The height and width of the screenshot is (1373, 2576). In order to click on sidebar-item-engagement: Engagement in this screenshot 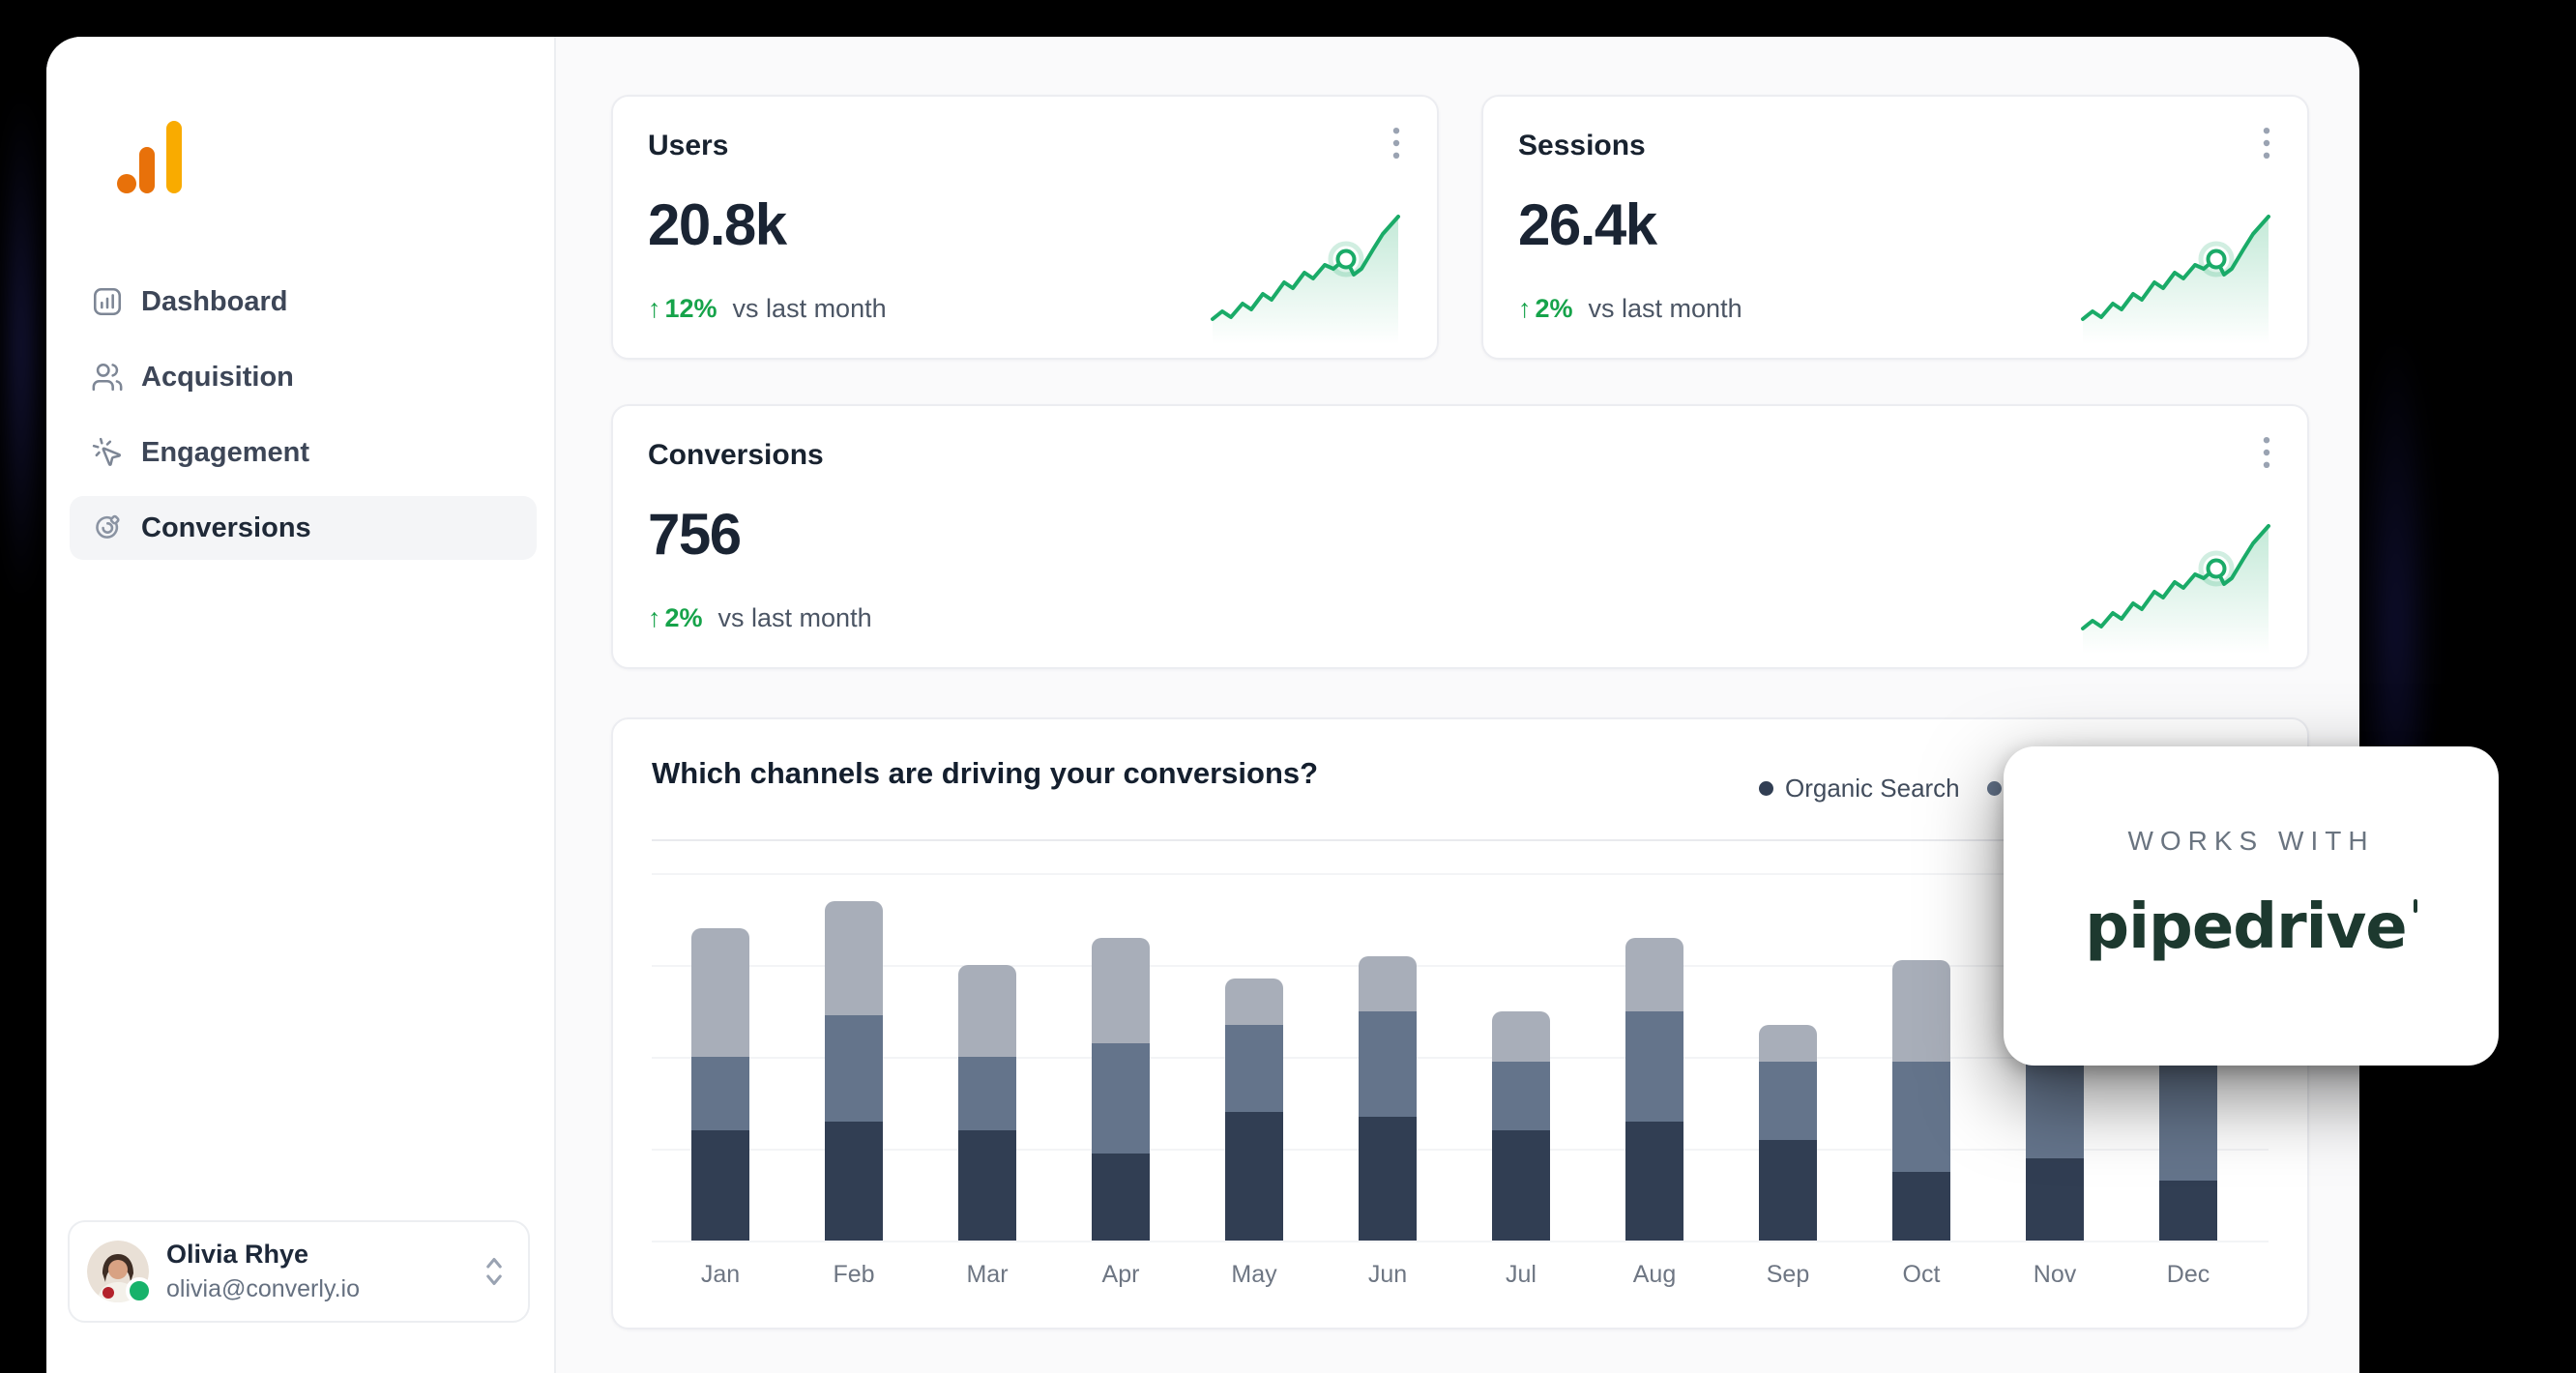, I will do `click(303, 453)`.